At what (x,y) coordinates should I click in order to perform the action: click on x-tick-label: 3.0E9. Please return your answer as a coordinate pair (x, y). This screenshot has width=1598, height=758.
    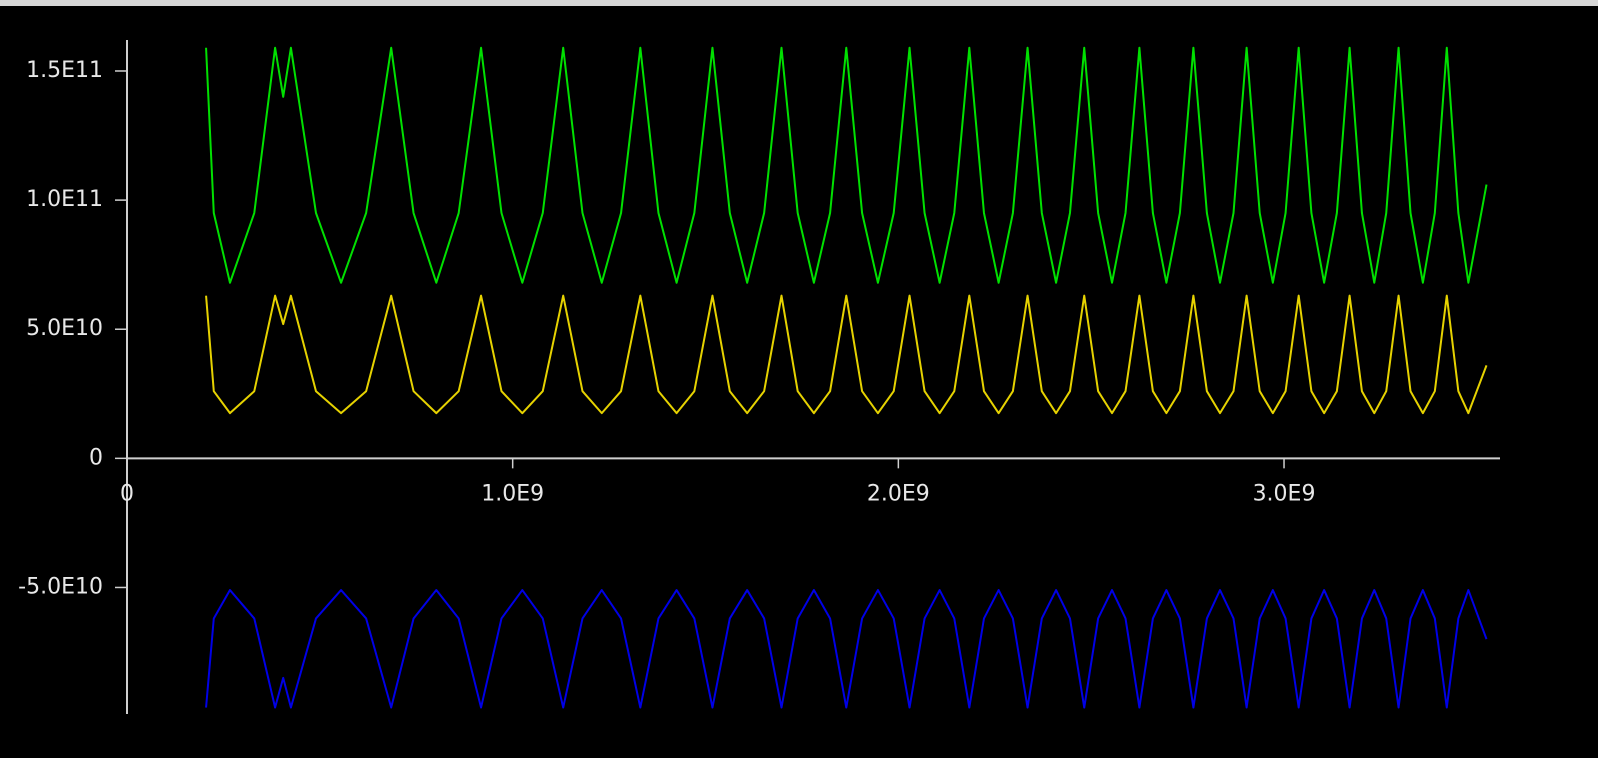
    Looking at the image, I should click on (1284, 493).